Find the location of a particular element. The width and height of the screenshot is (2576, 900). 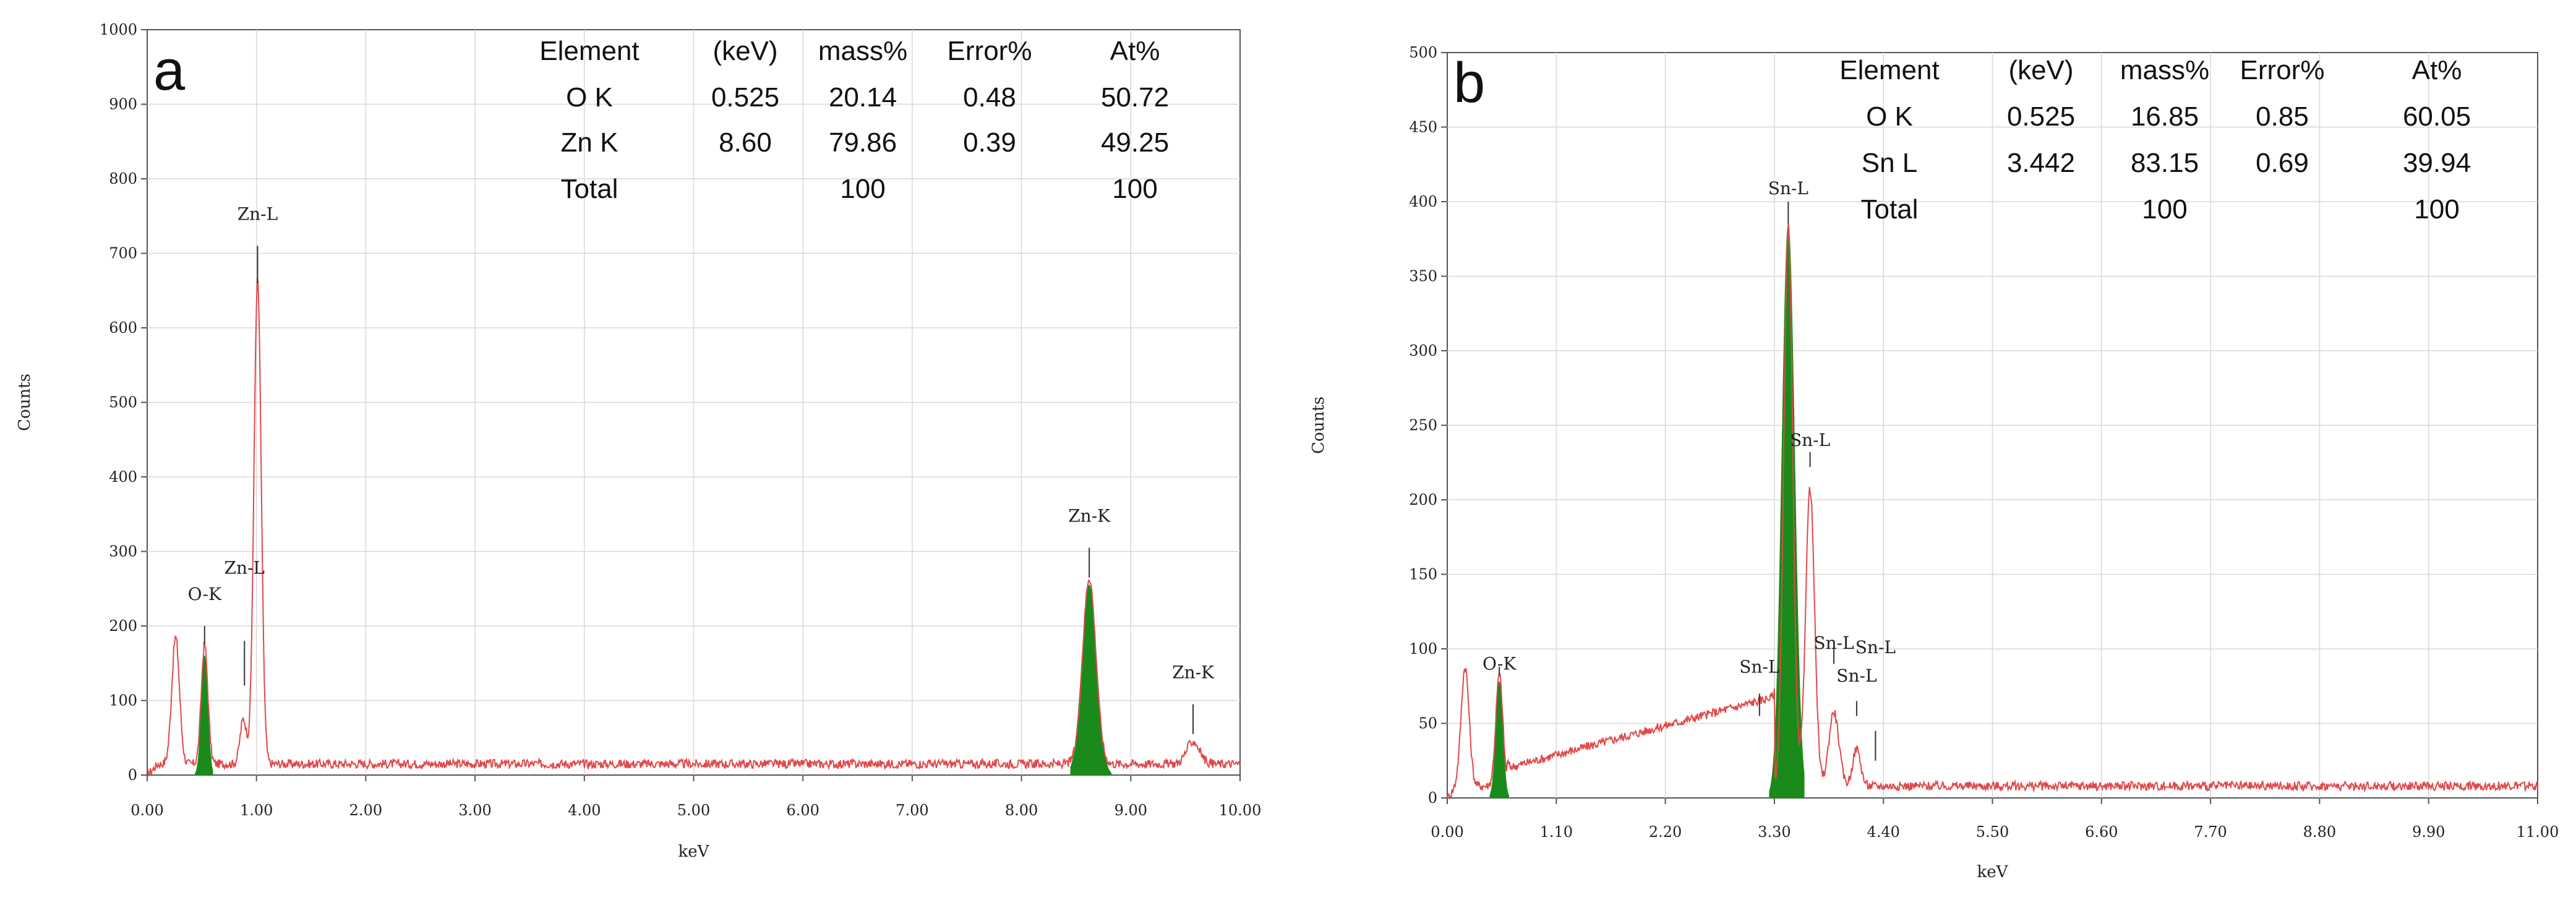

y-tick-label: 700 is located at coordinates (123, 253).